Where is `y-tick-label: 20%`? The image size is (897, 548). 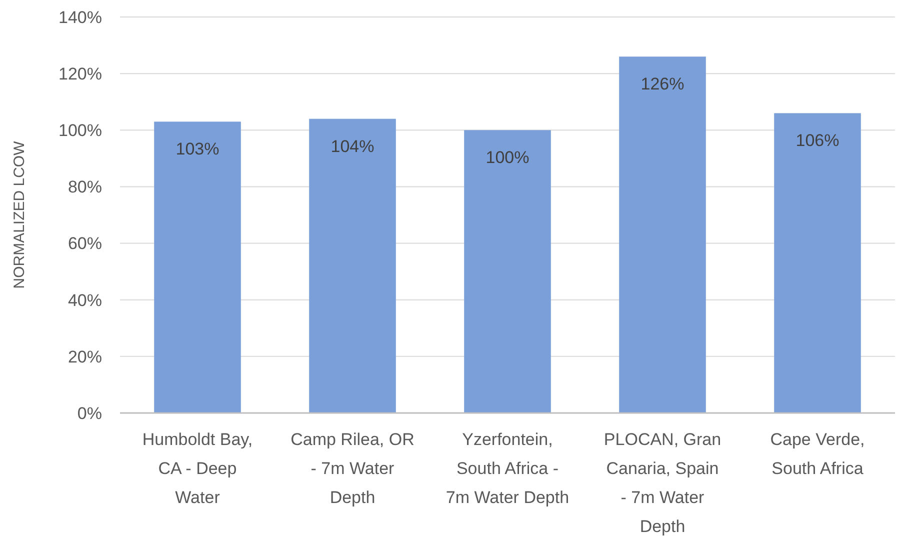 y-tick-label: 20% is located at coordinates (85, 356).